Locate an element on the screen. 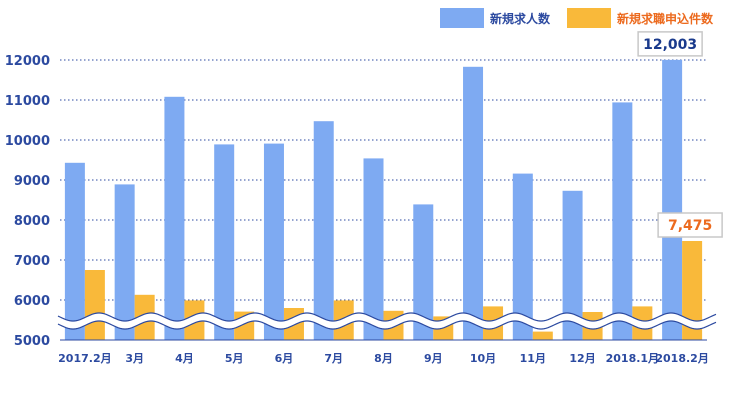 Image resolution: width=740 pixels, height=404 pixels. value-callouts: 12,003 7,475 is located at coordinates (680, 134).